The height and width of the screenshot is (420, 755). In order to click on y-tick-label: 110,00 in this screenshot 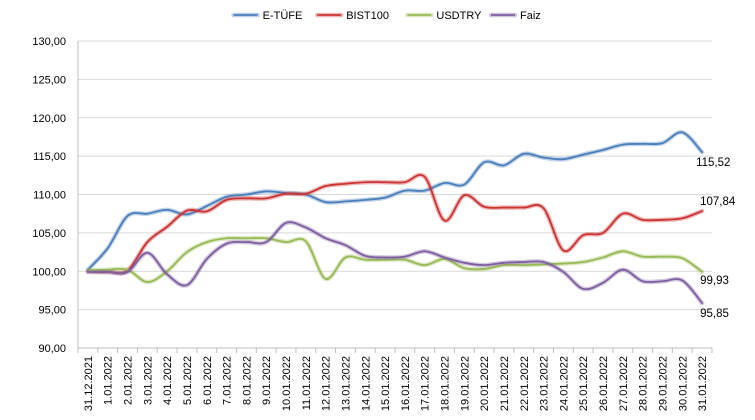, I will do `click(49, 196)`.